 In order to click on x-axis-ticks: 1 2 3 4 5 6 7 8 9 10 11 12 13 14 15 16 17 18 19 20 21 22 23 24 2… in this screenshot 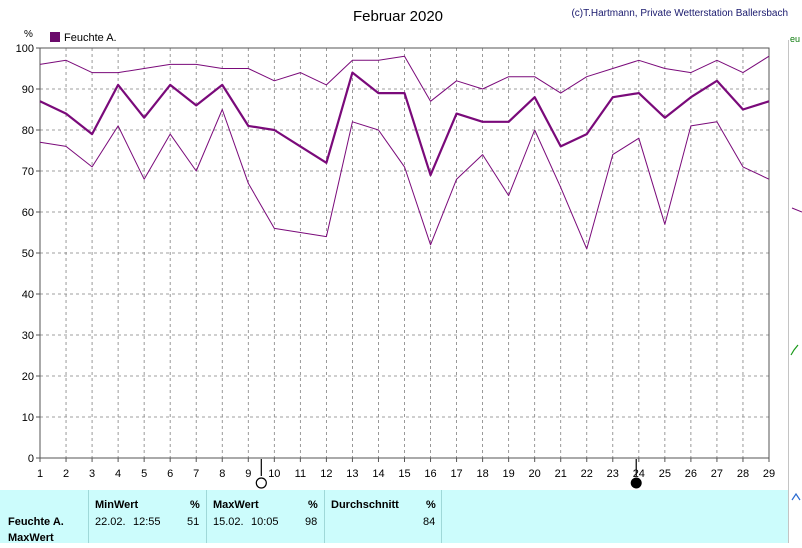, I will do `click(406, 469)`.